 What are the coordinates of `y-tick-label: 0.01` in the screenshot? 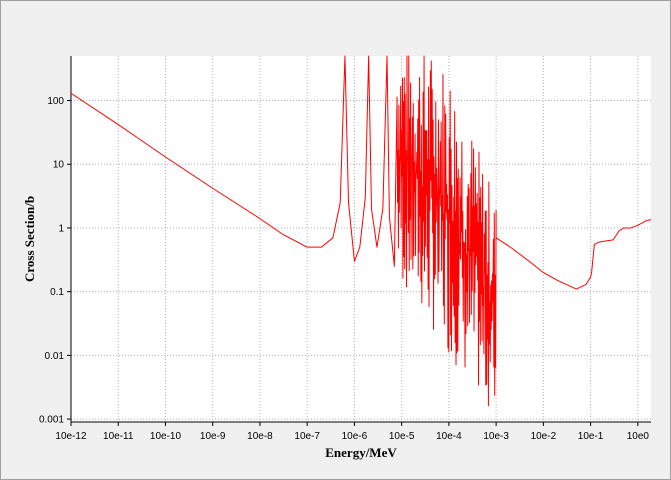 It's located at (55, 356).